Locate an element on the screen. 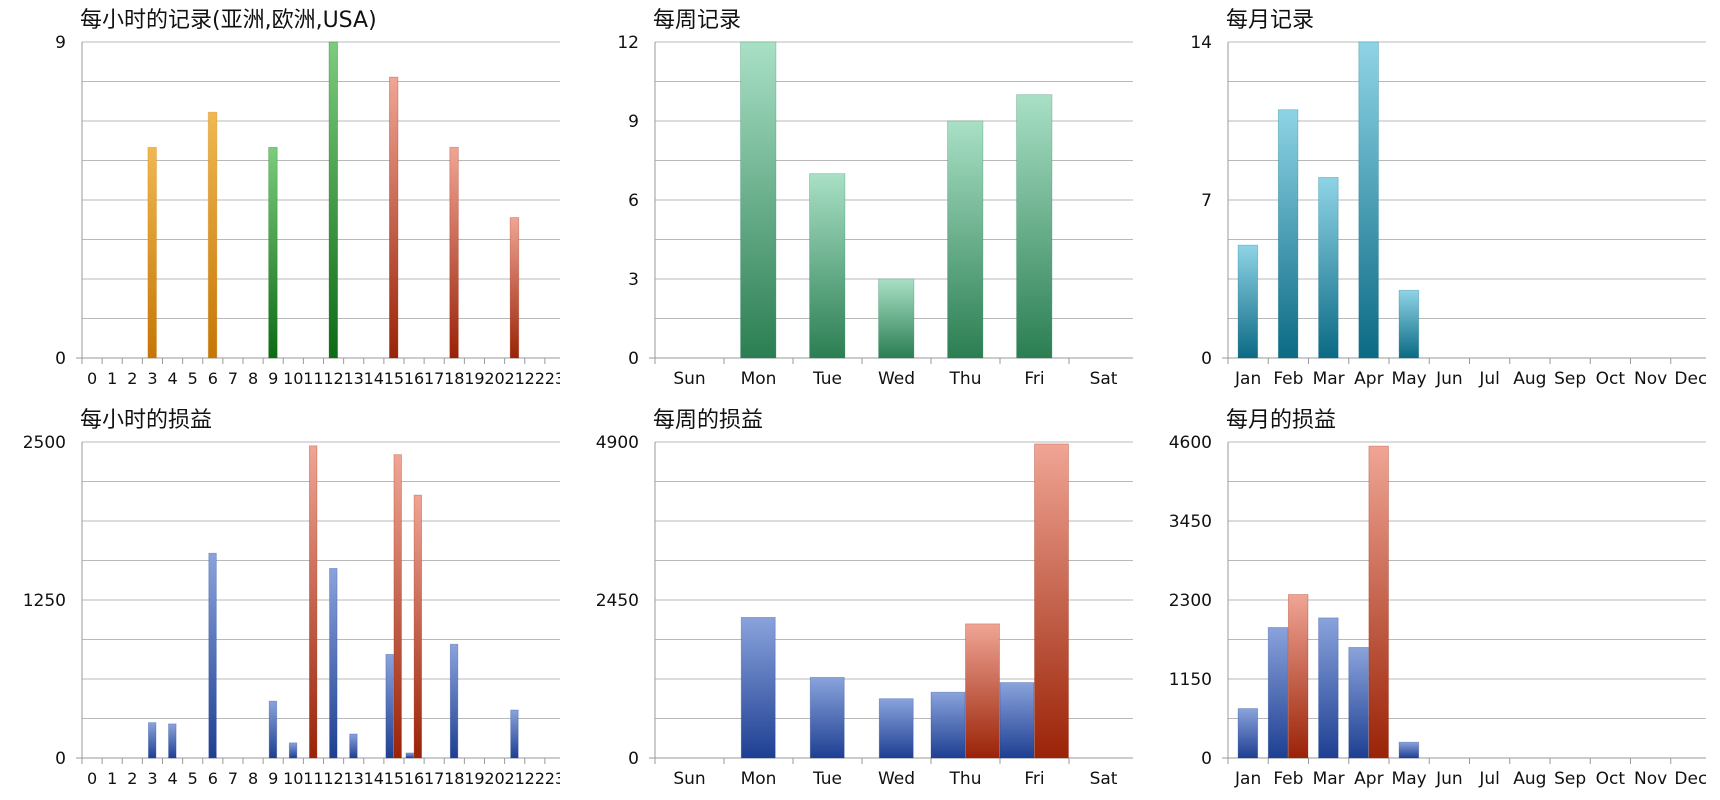 This screenshot has height=800, width=1720. x-tick-label: 14 is located at coordinates (374, 378).